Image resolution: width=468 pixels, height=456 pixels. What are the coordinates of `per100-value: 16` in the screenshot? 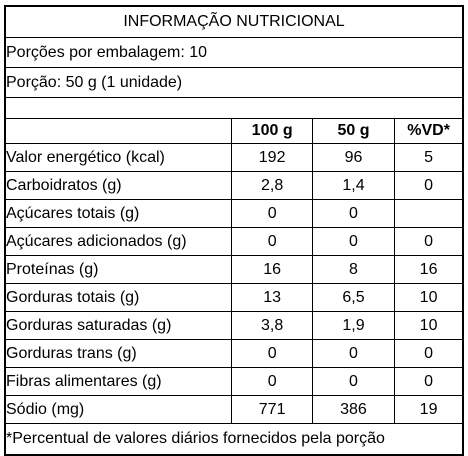 It's located at (272, 269).